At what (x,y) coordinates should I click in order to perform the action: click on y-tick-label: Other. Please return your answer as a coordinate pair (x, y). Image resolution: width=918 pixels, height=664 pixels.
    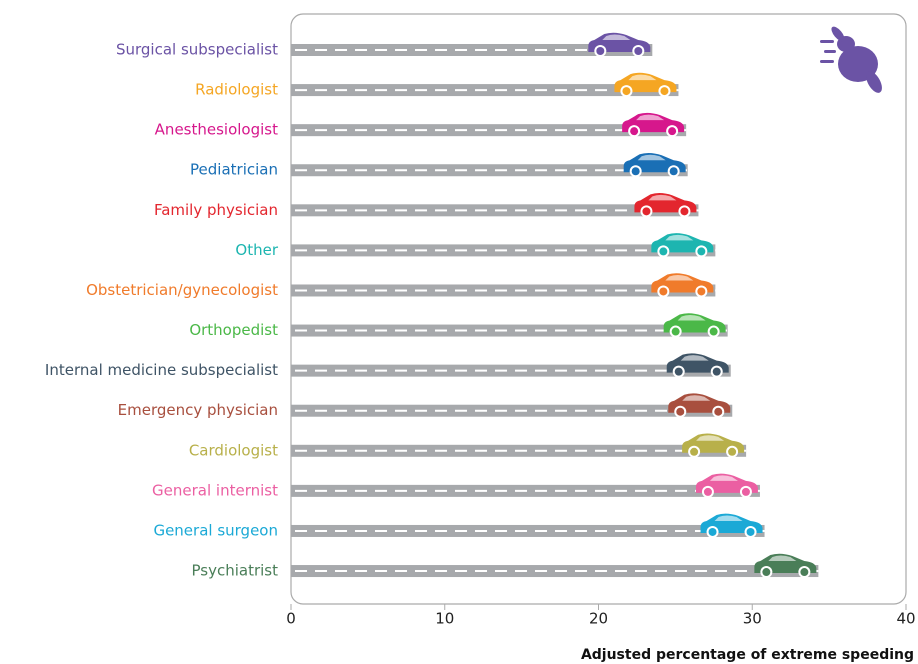
    Looking at the image, I should click on (256, 250).